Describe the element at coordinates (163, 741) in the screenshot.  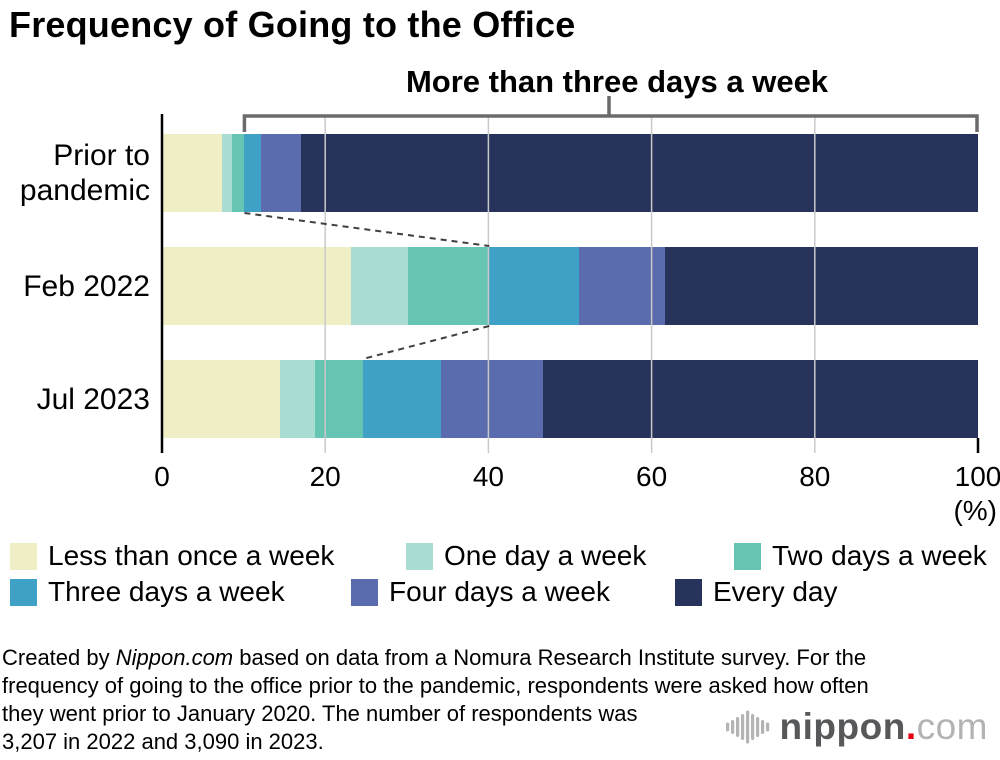
I see `source-note-line: 3,207 in 2022 and 3,090 in 2023.` at that location.